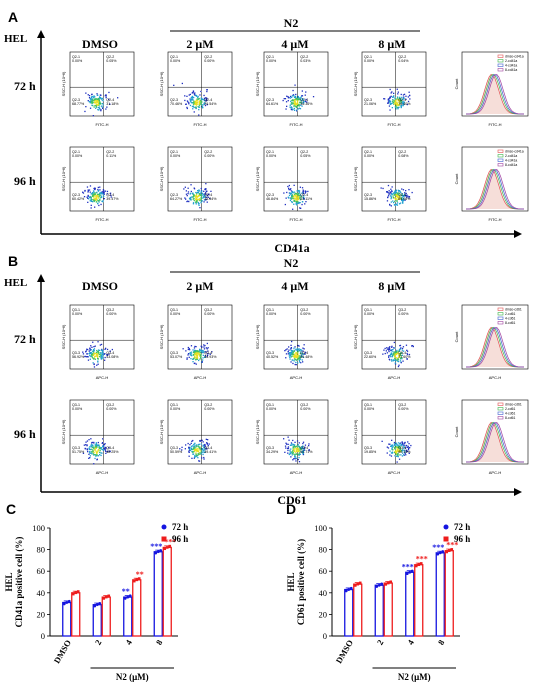 This screenshot has width=550, height=684. What do you see at coordinates (128, 616) in the screenshot?
I see `bar` at bounding box center [128, 616].